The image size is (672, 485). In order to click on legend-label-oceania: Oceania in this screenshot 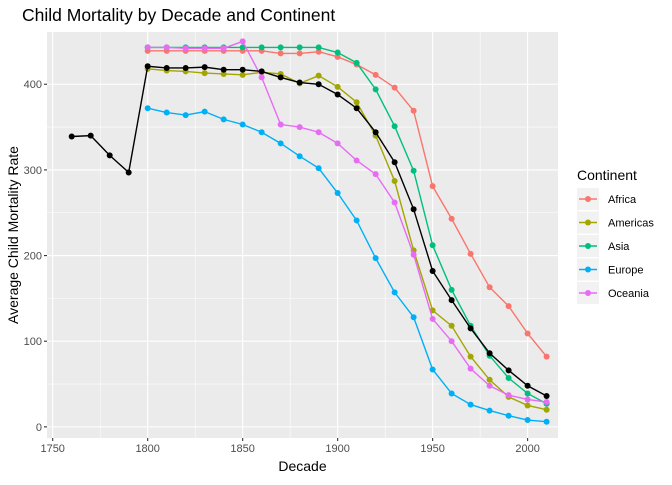, I will do `click(629, 294)`.